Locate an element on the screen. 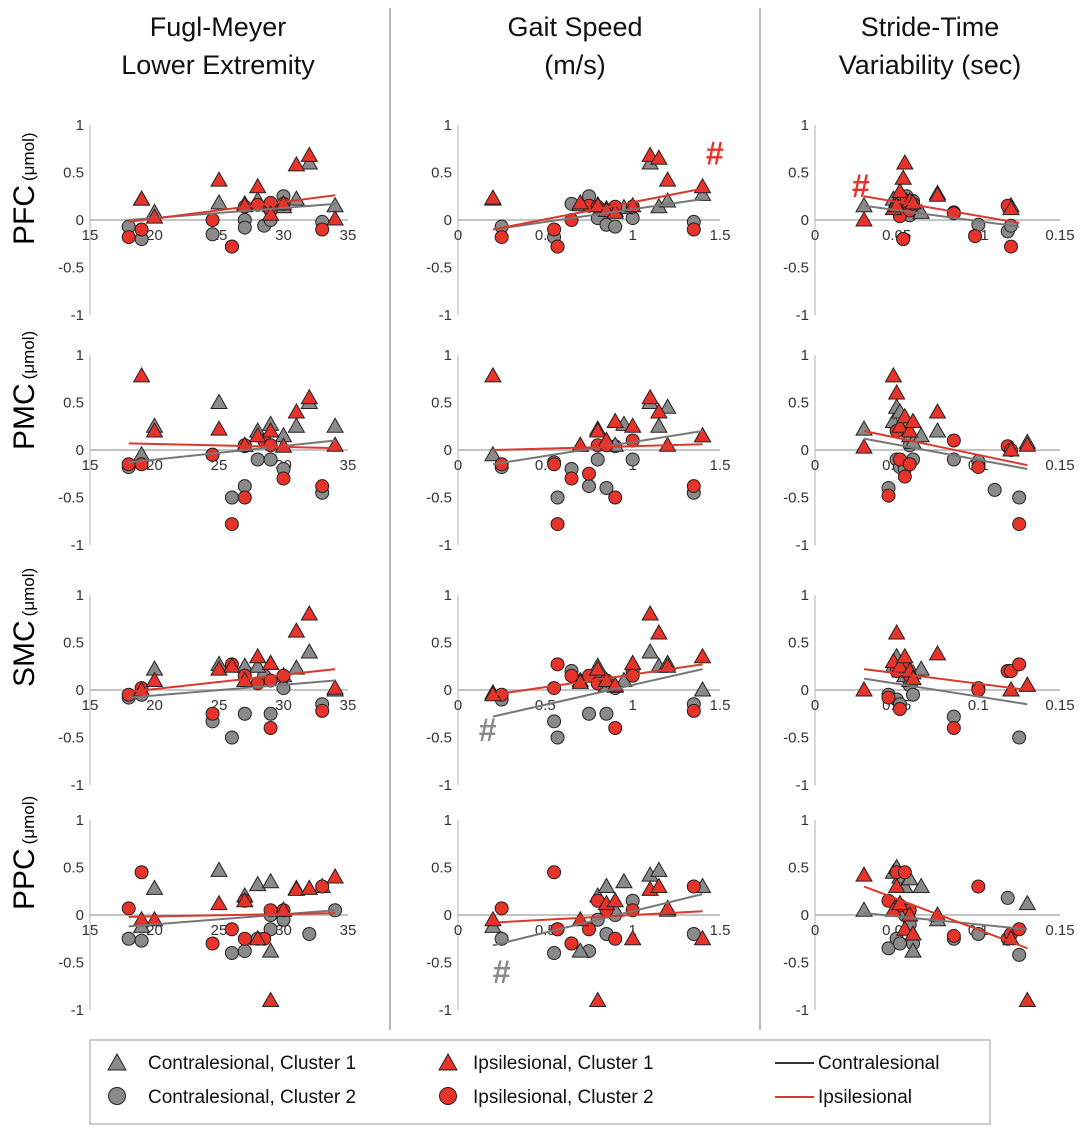 Image resolution: width=1084 pixels, height=1130 pixels. col-title-fugl-meyer-line2: Lower Extremity is located at coordinates (218, 65).